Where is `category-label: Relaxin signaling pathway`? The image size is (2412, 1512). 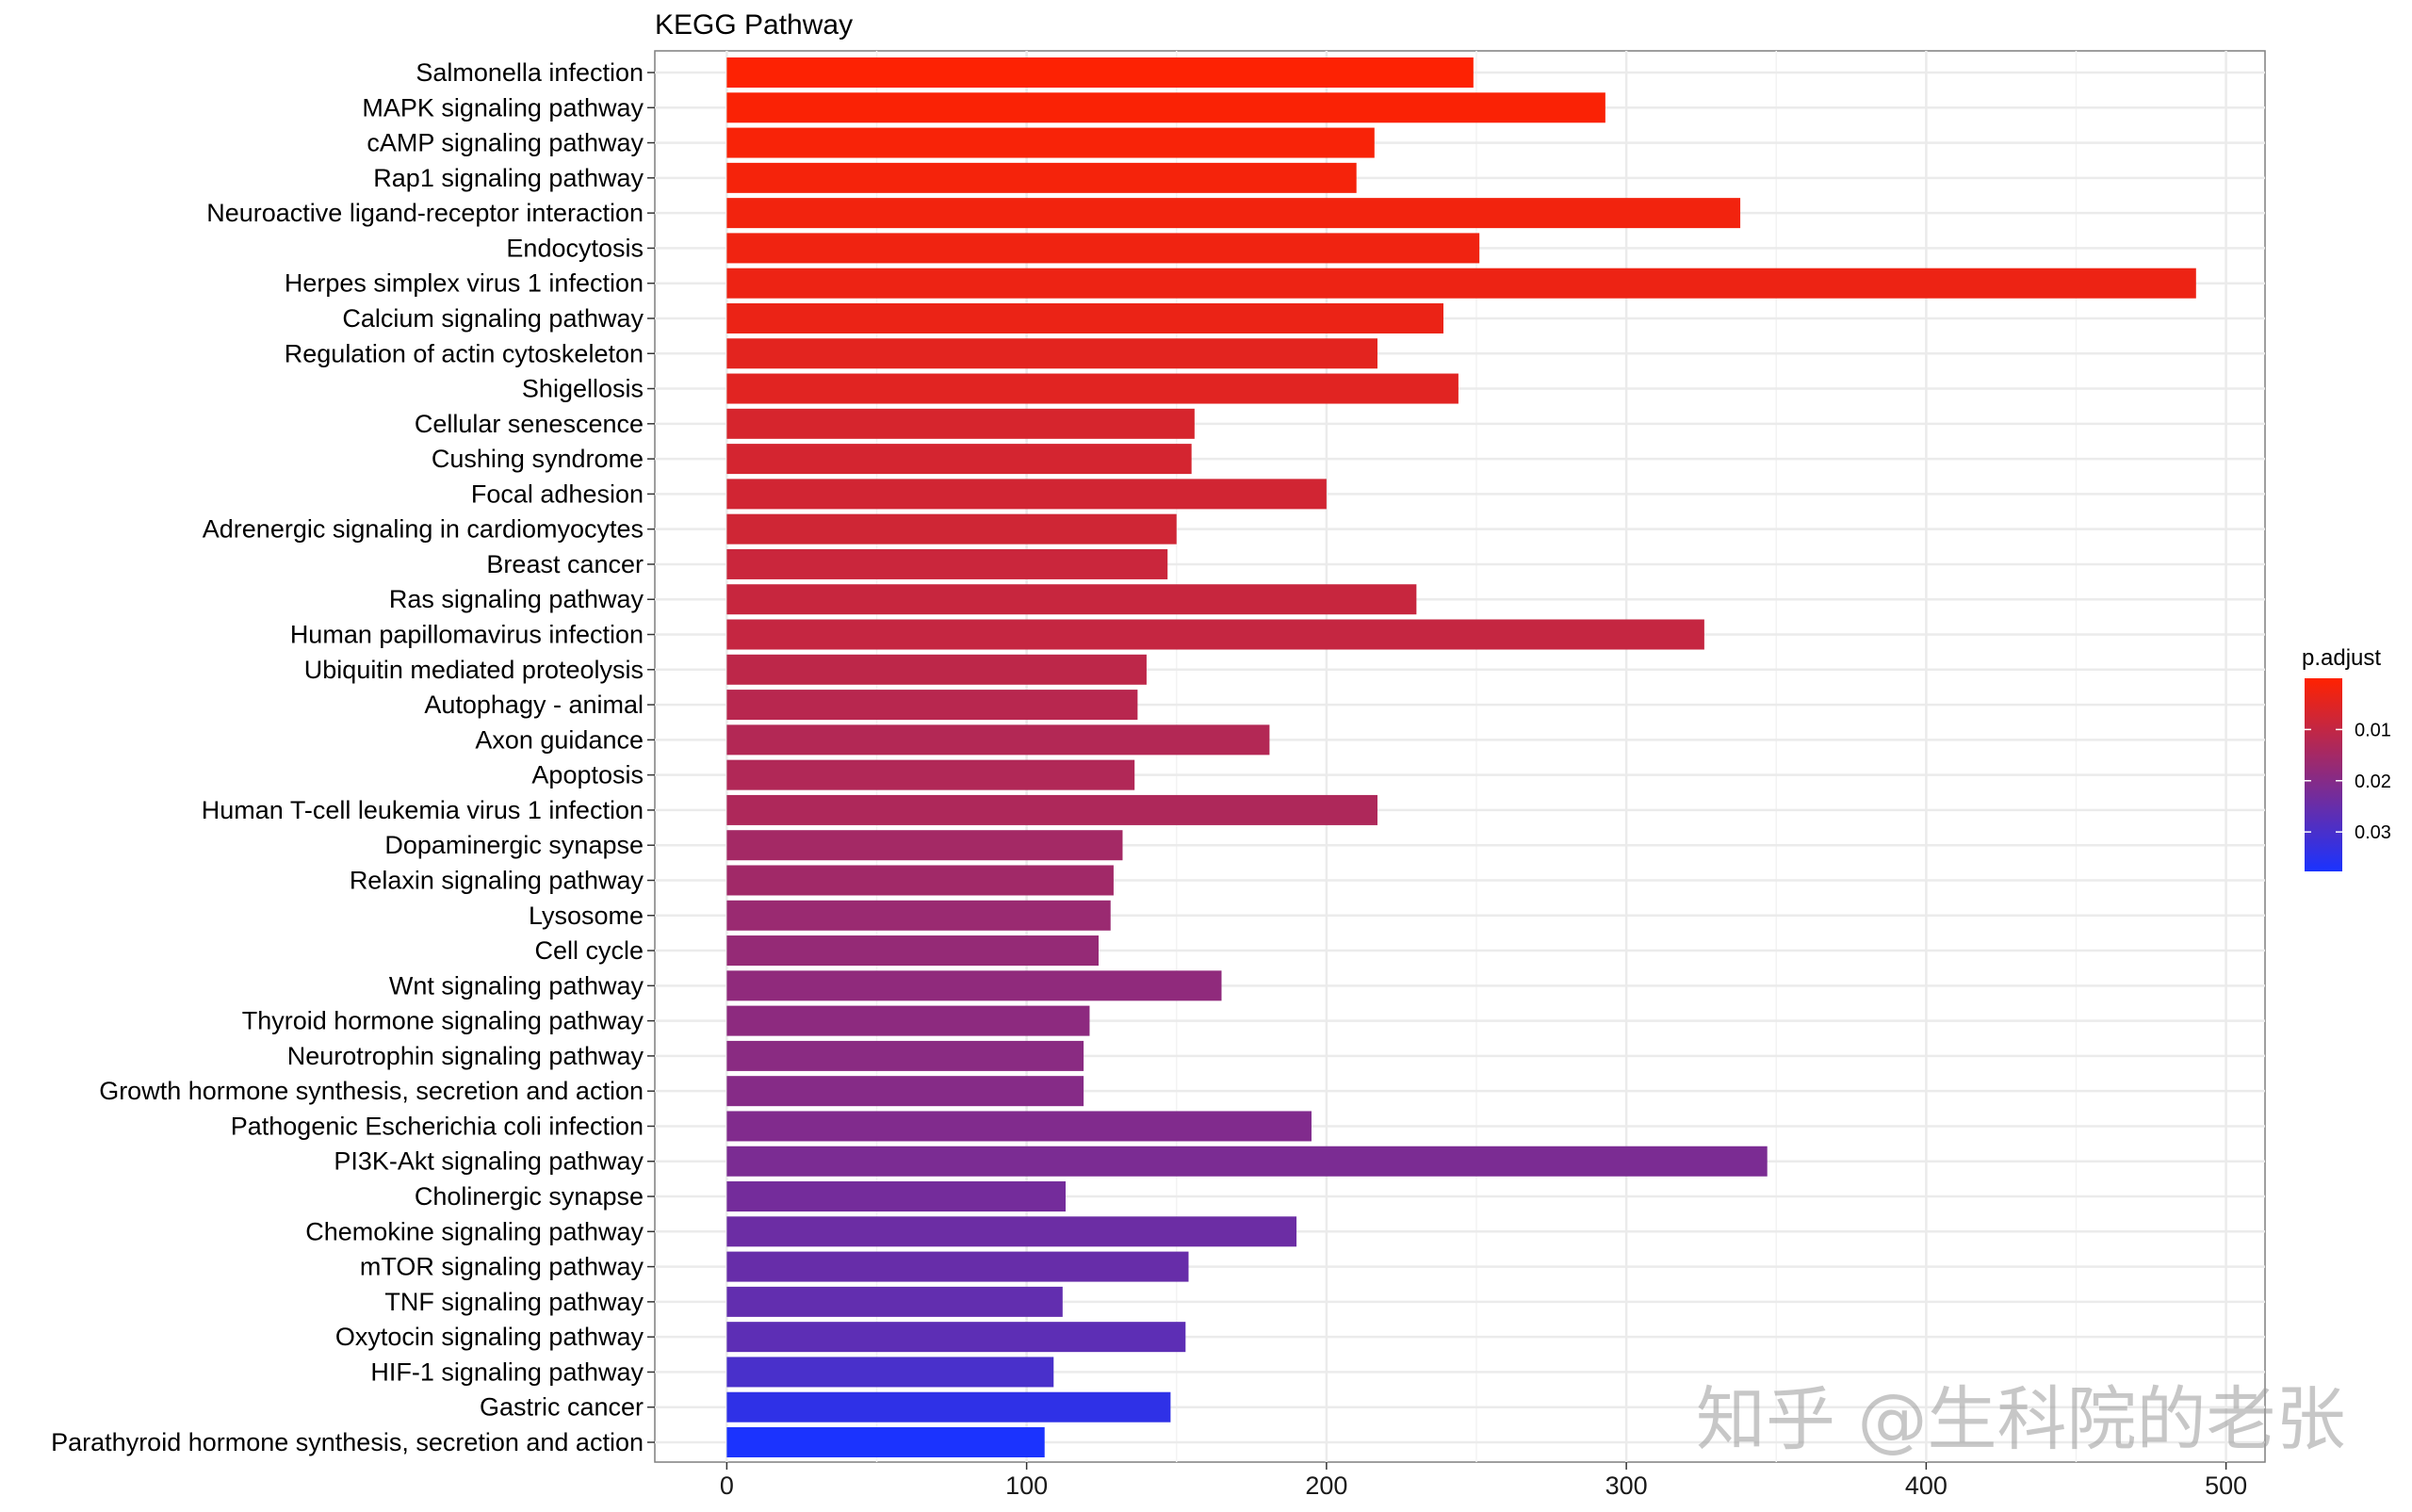
category-label: Relaxin signaling pathway is located at coordinates (497, 880).